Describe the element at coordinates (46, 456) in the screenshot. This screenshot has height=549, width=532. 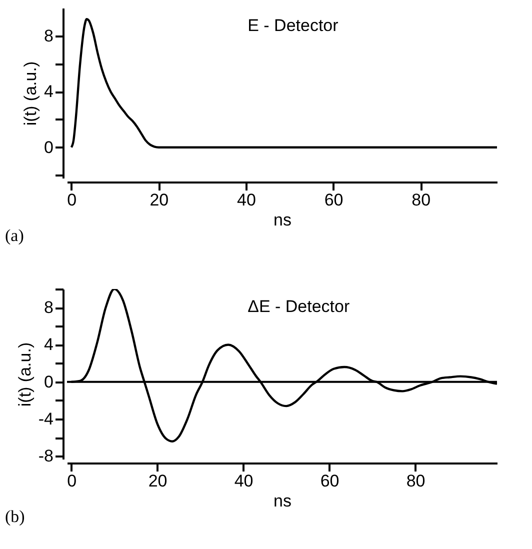
I see `y-tick-label: -8` at that location.